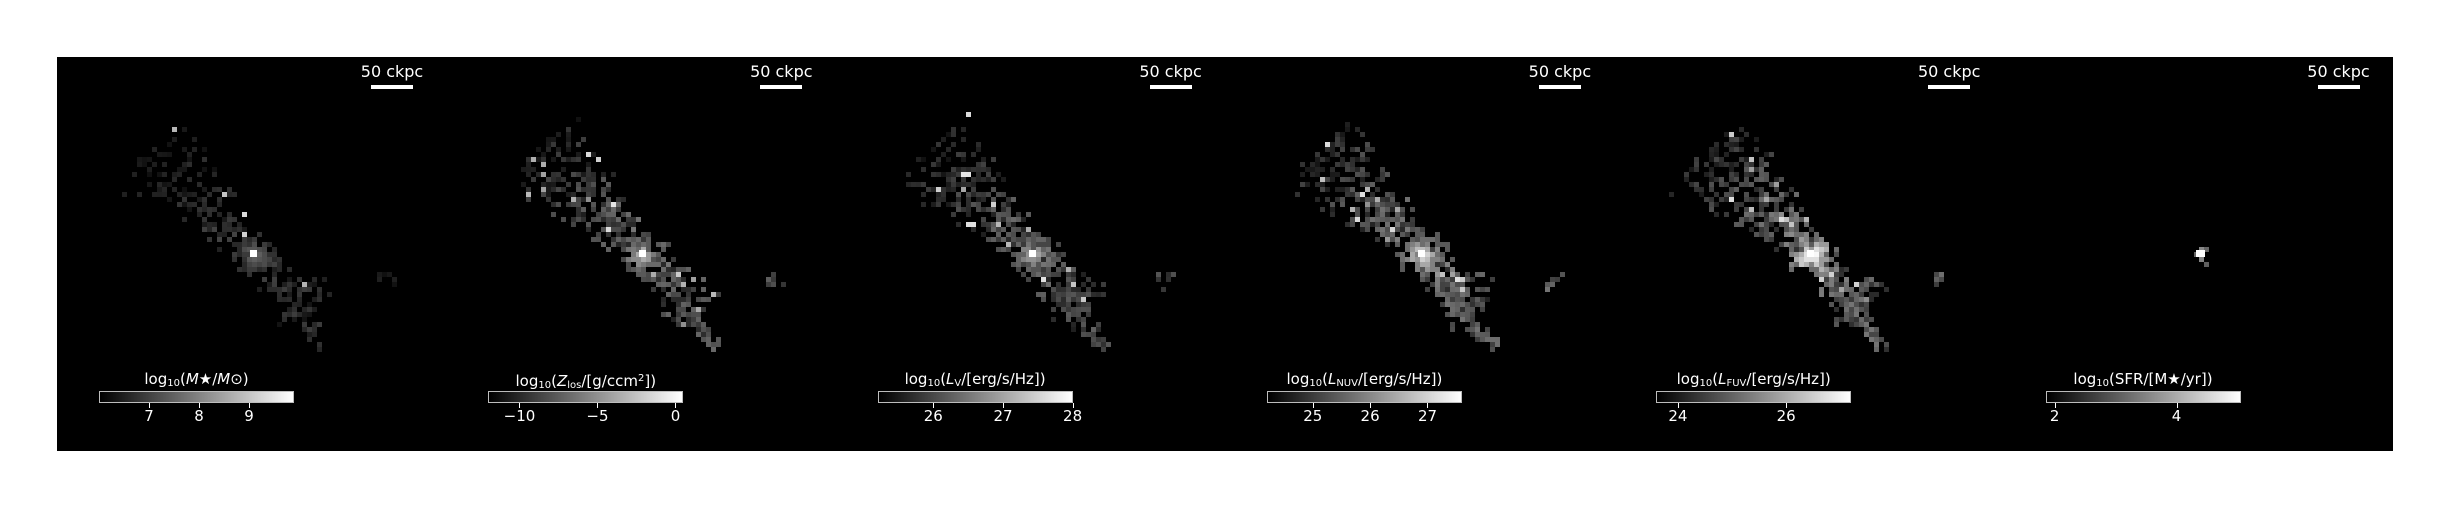  What do you see at coordinates (519, 416) in the screenshot?
I see `colorbar-tick-label: −10` at bounding box center [519, 416].